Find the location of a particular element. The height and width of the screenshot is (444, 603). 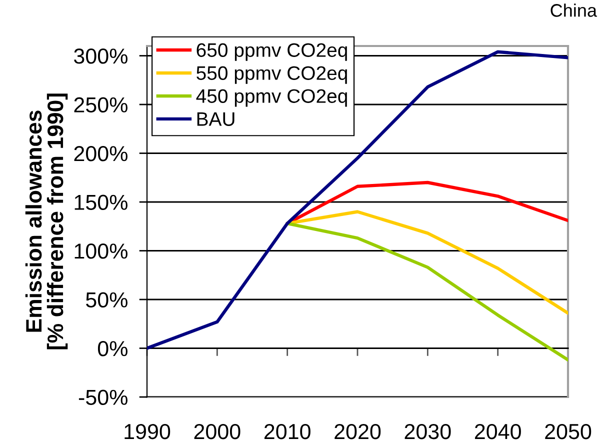

y-tick-label: -50% is located at coordinates (103, 398).